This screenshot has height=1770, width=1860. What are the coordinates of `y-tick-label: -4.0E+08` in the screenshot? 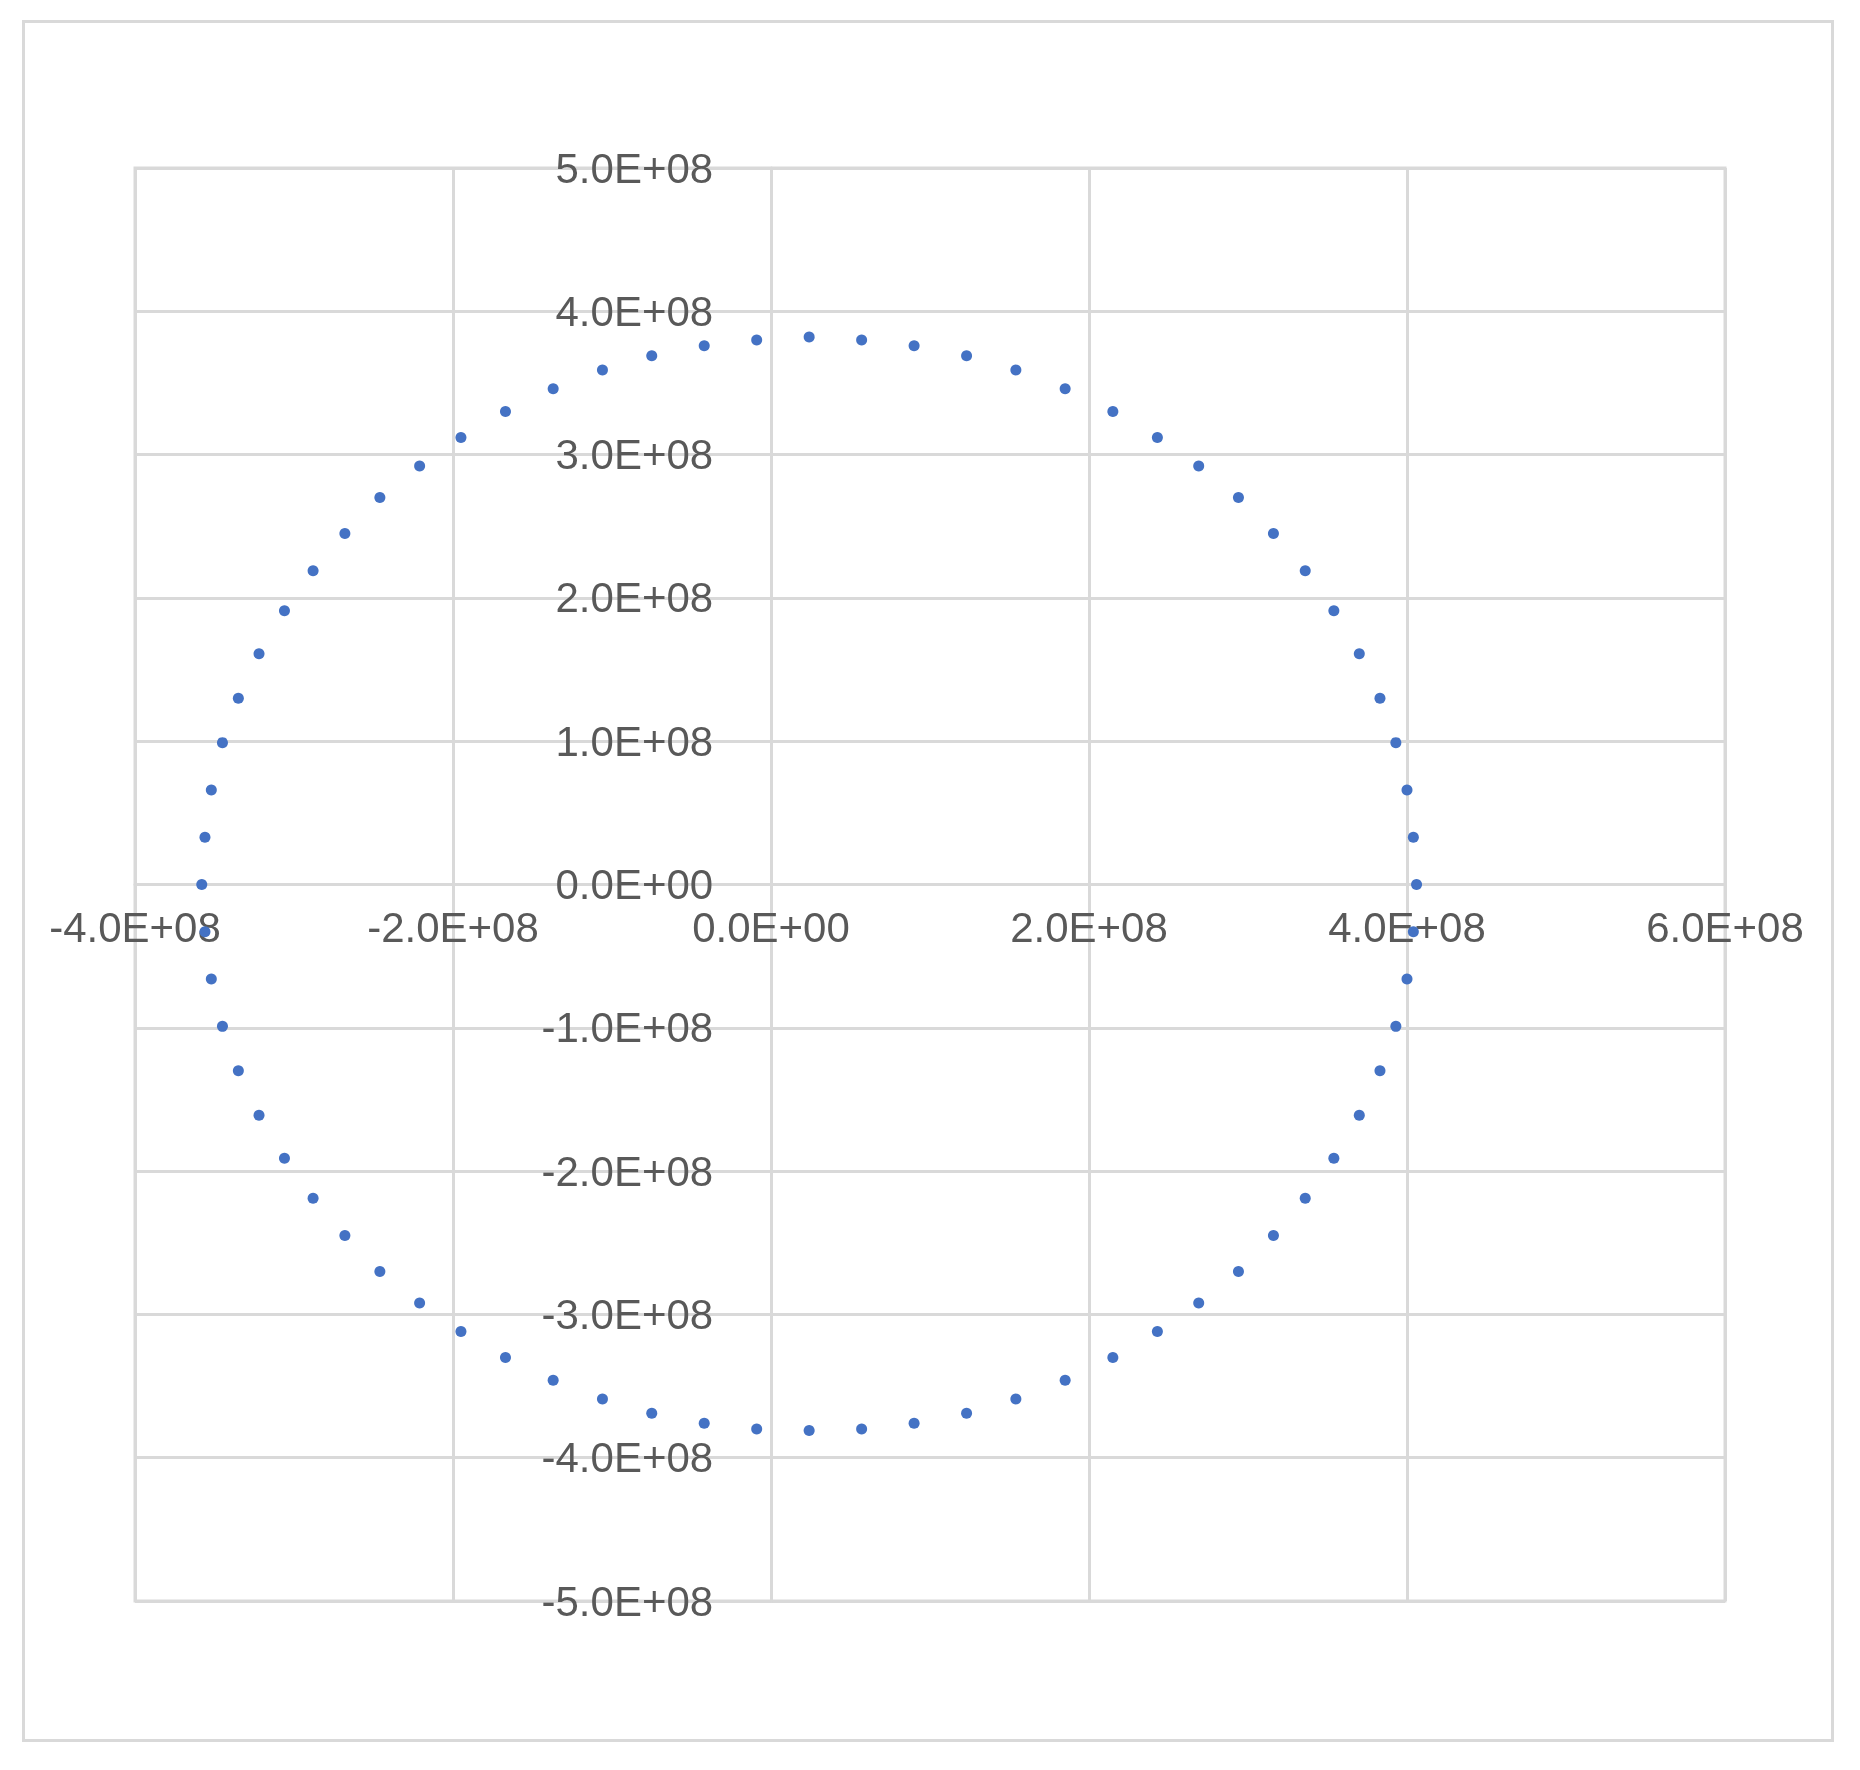 It's located at (627, 1458).